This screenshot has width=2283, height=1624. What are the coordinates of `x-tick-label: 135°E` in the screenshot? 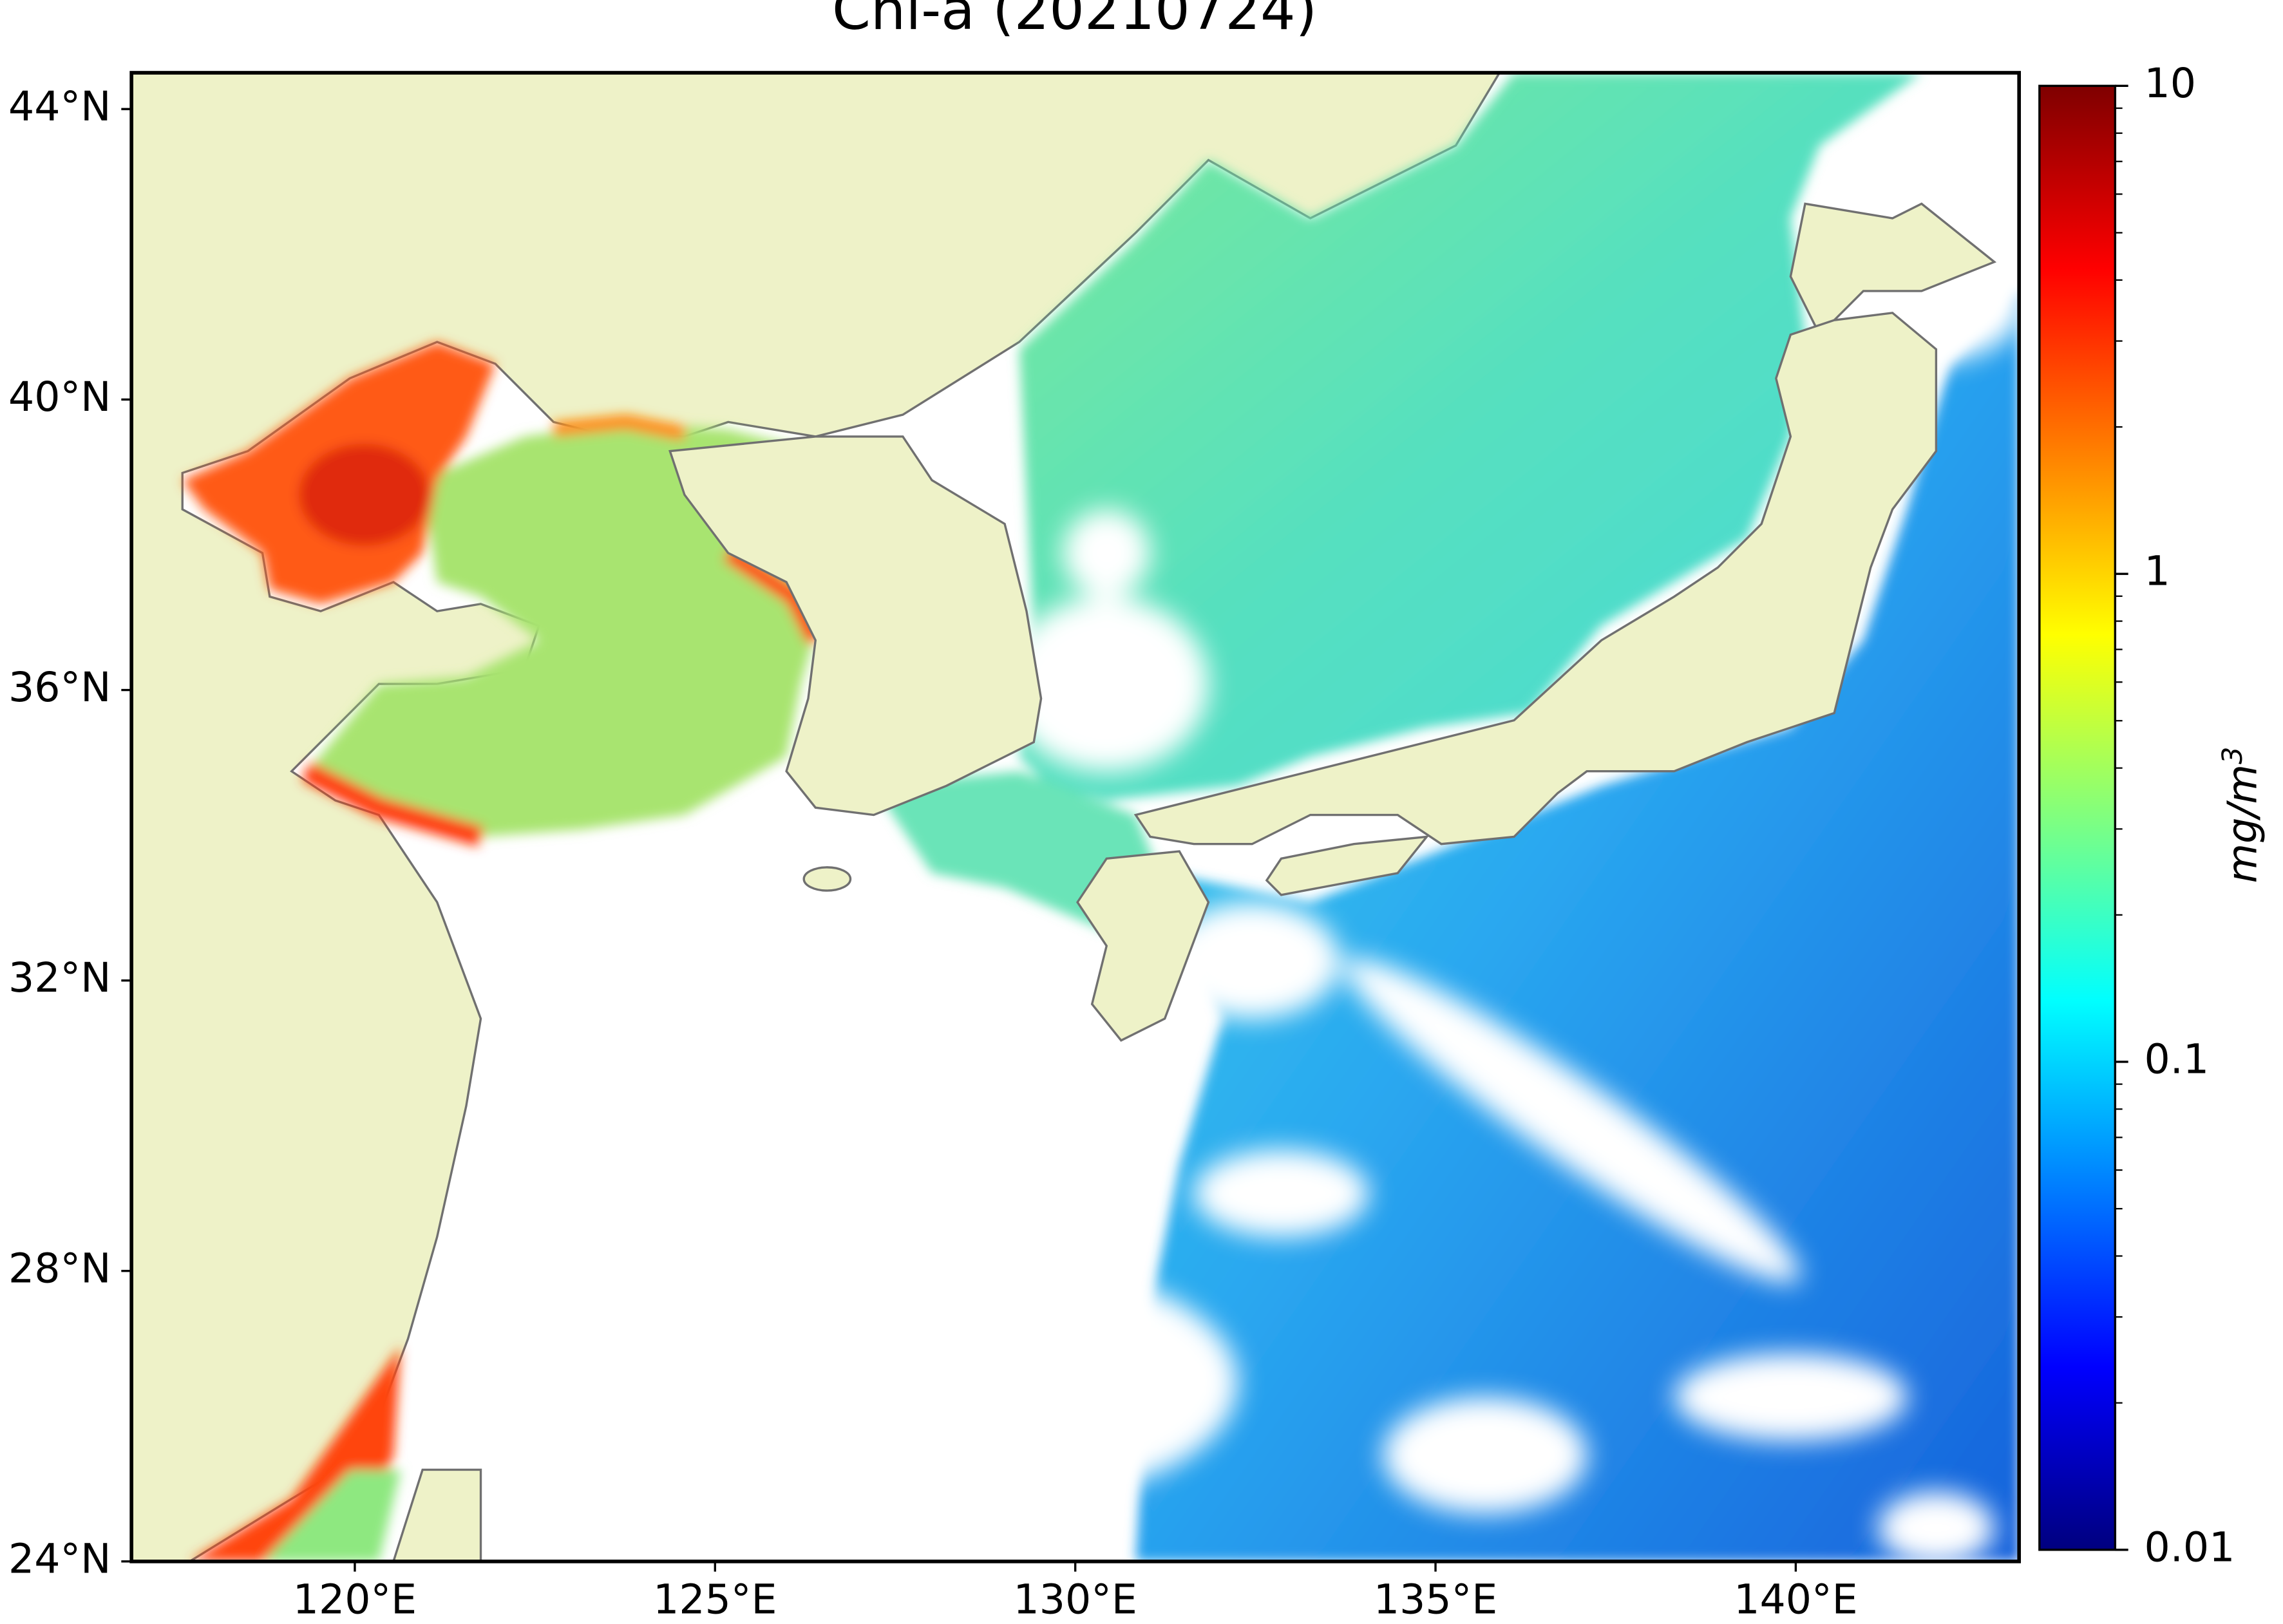 It's located at (1435, 1600).